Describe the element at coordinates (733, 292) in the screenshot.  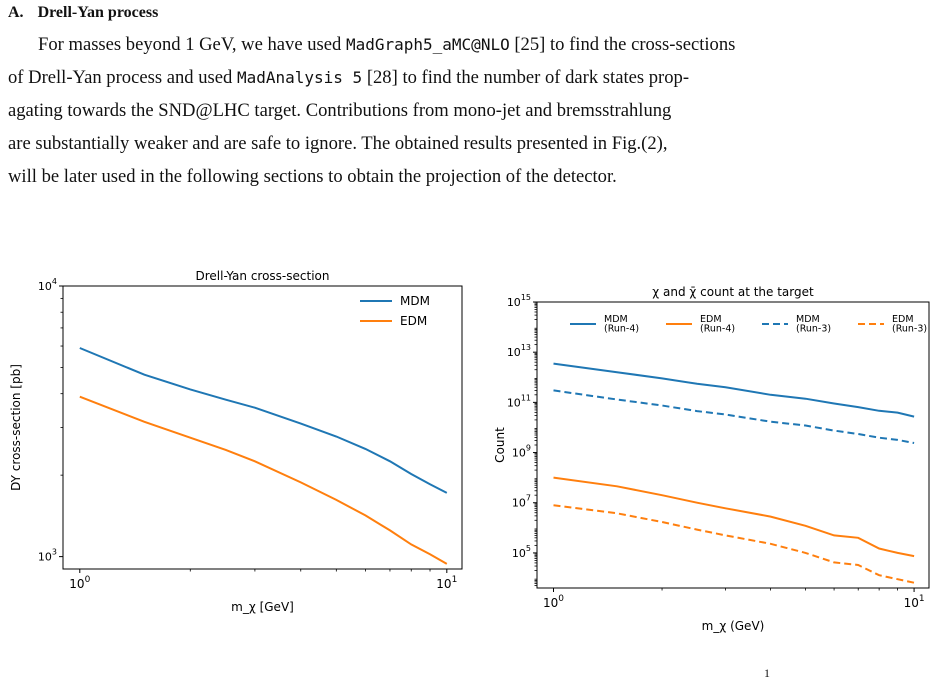
I see `chart-title: χ and χ̄ count at the target` at that location.